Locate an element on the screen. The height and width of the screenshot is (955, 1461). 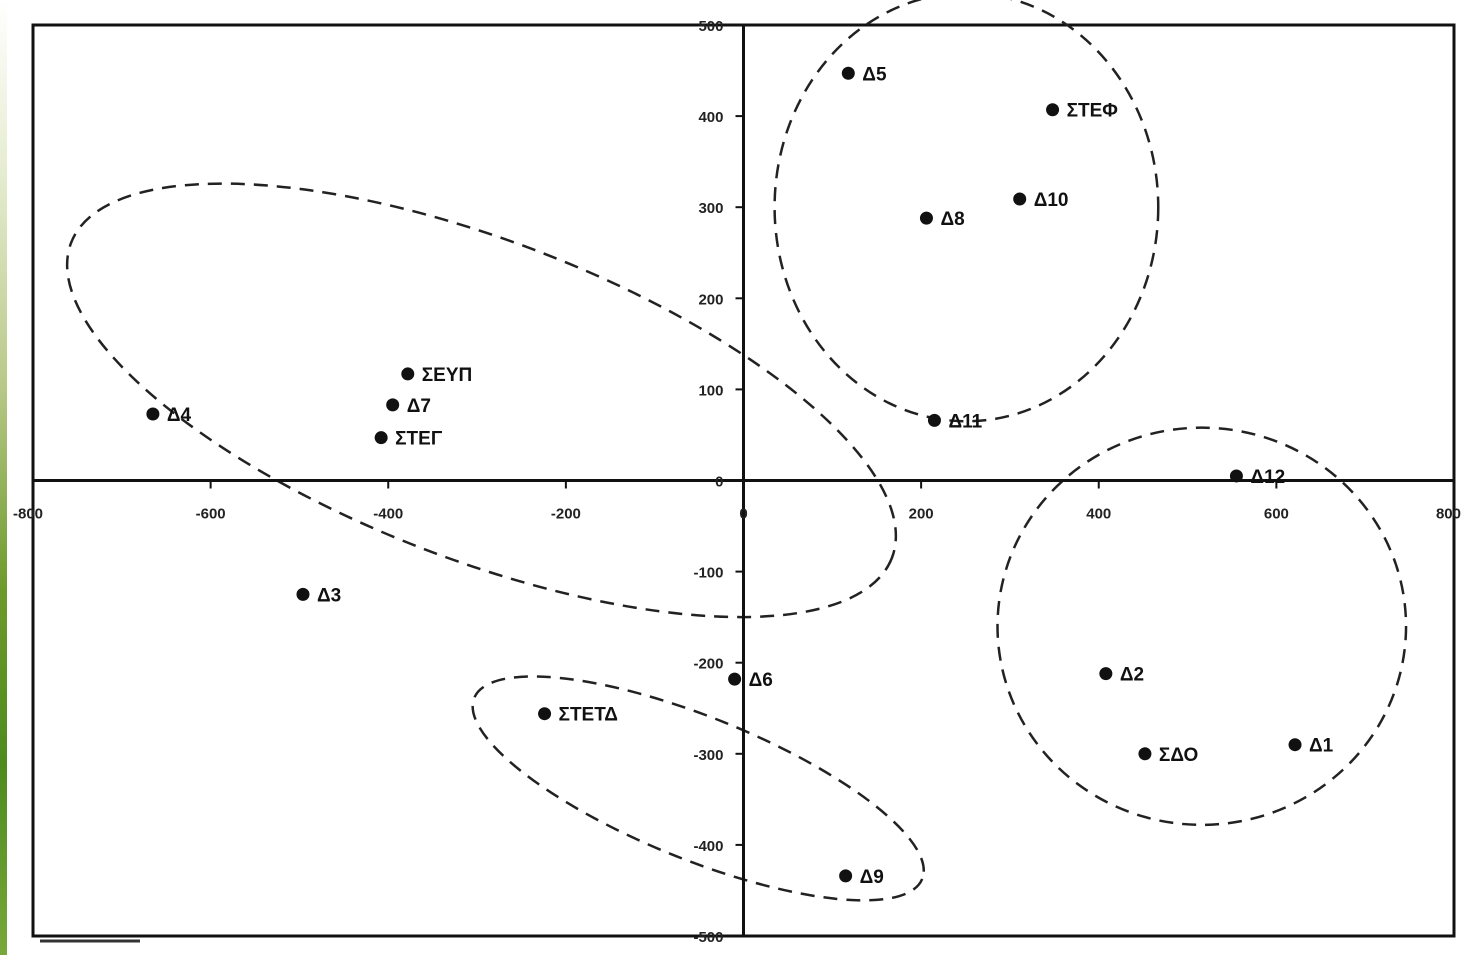
point-label: ΣΤΕΓ is located at coordinates (419, 439).